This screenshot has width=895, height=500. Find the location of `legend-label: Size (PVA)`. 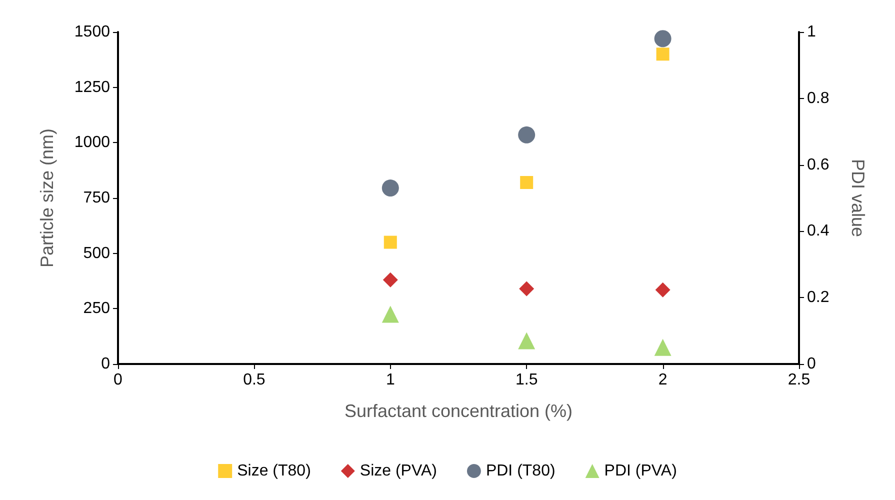

legend-label: Size (PVA) is located at coordinates (398, 471).